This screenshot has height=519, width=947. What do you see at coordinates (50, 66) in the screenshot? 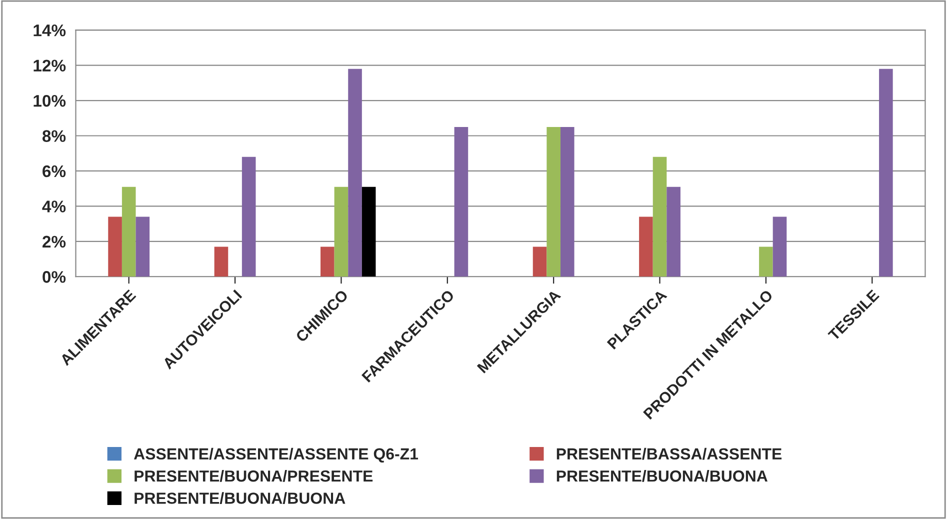
I see `y-tick-label: 12%` at bounding box center [50, 66].